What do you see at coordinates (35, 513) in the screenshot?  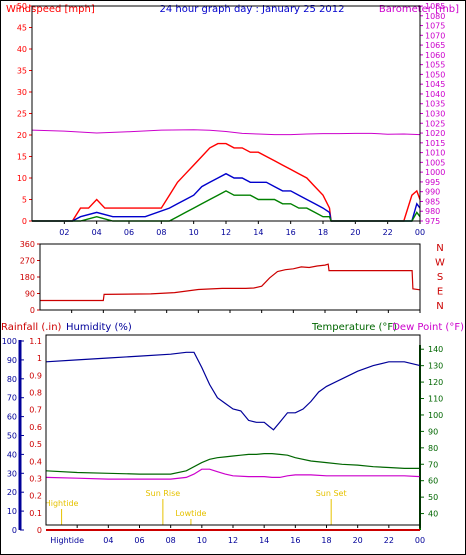 I see `rain-y-tick-label: 0.1` at bounding box center [35, 513].